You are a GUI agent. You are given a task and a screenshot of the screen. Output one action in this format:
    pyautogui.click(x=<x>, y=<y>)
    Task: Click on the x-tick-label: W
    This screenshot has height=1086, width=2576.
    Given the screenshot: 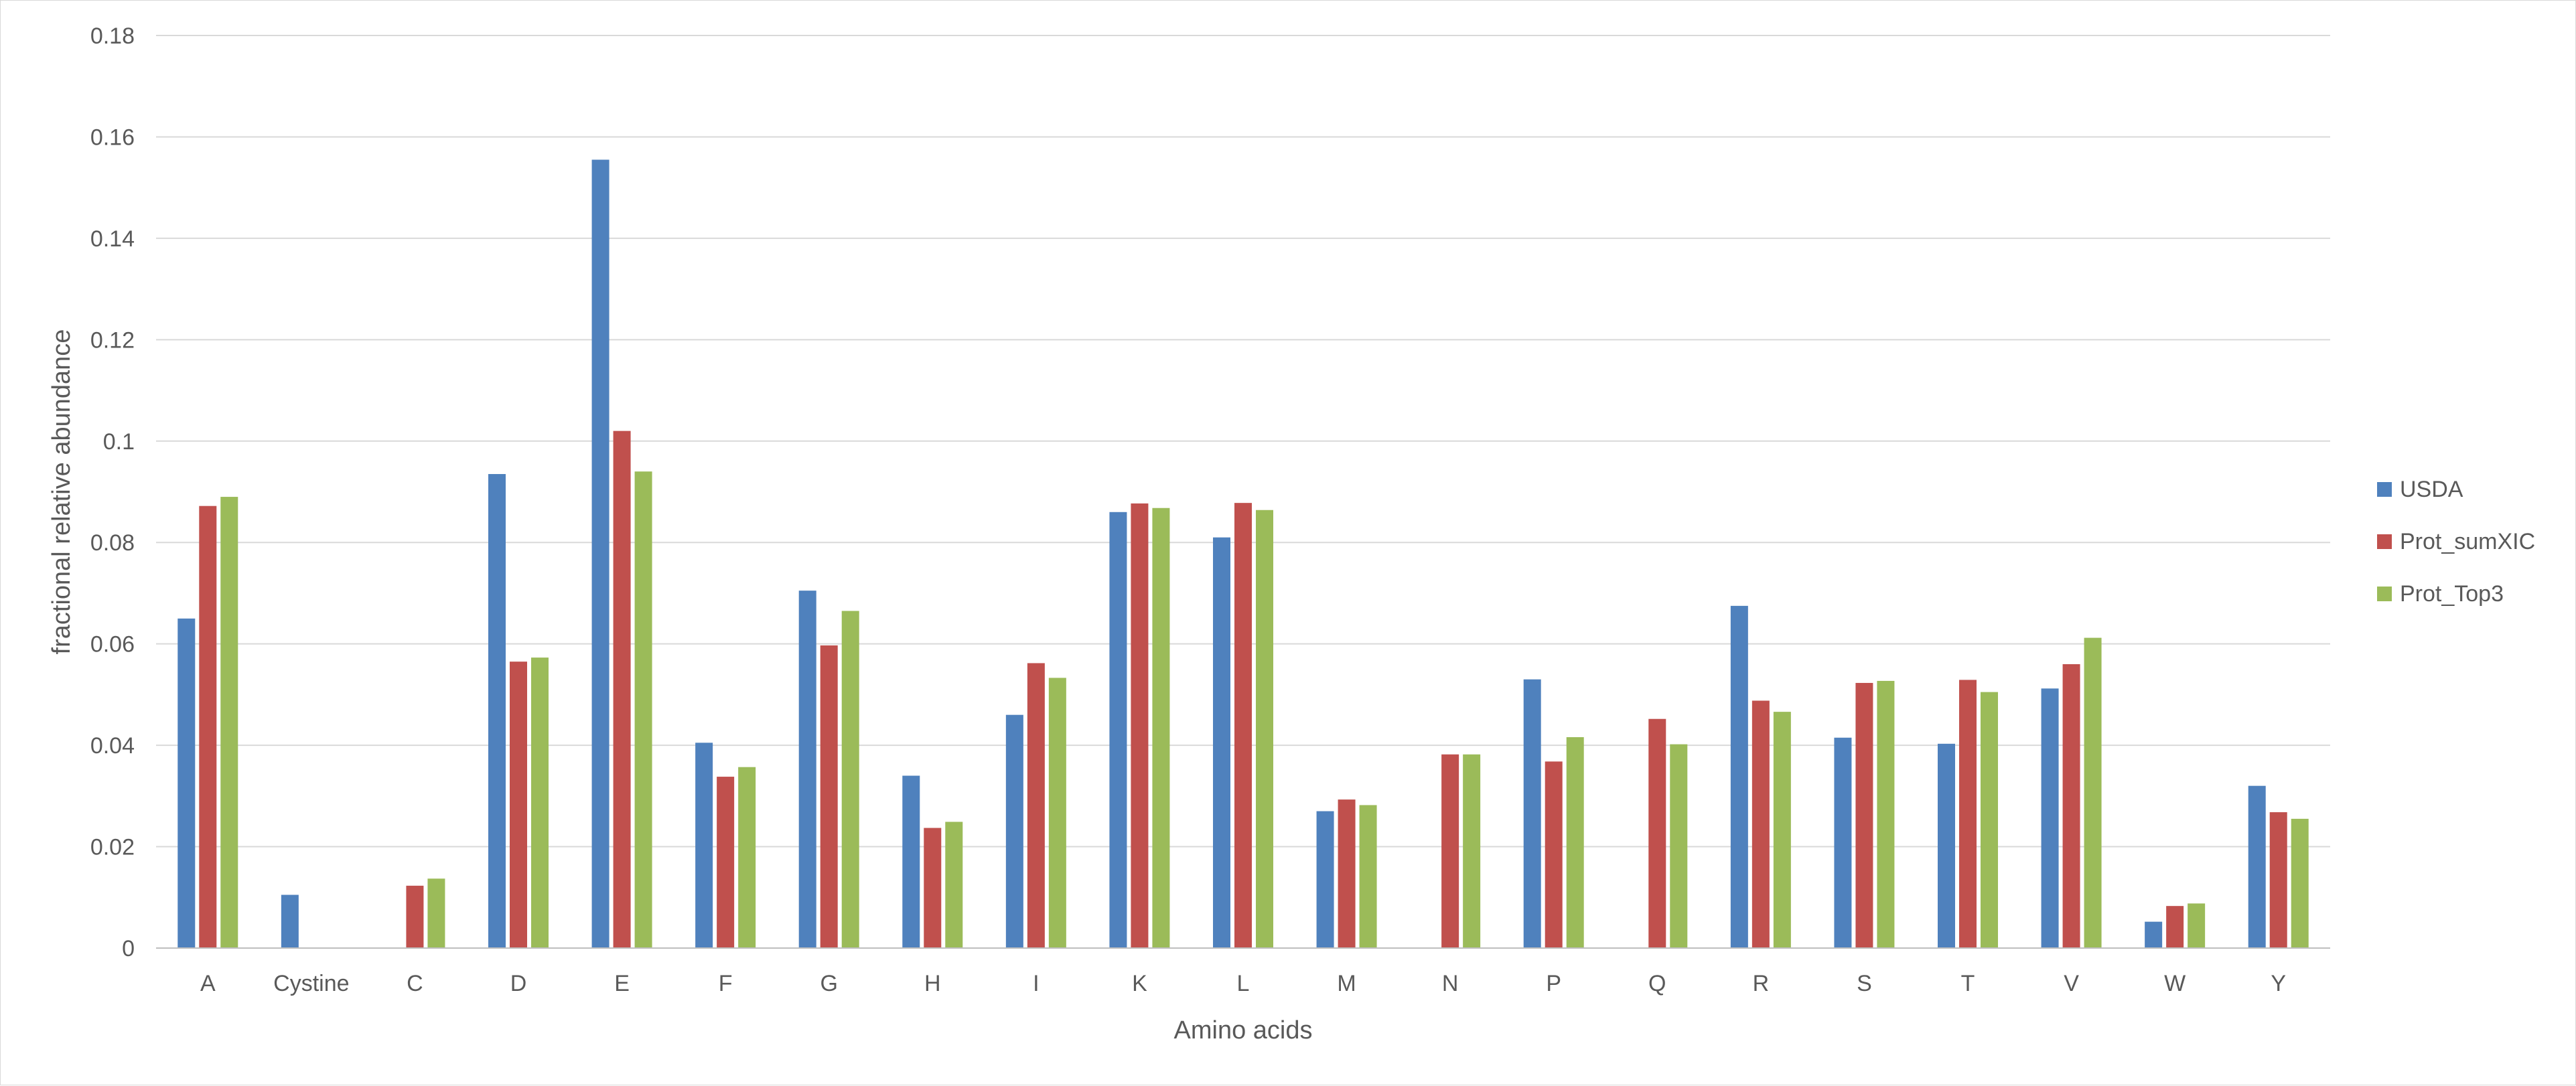 What is the action you would take?
    pyautogui.click(x=2175, y=984)
    